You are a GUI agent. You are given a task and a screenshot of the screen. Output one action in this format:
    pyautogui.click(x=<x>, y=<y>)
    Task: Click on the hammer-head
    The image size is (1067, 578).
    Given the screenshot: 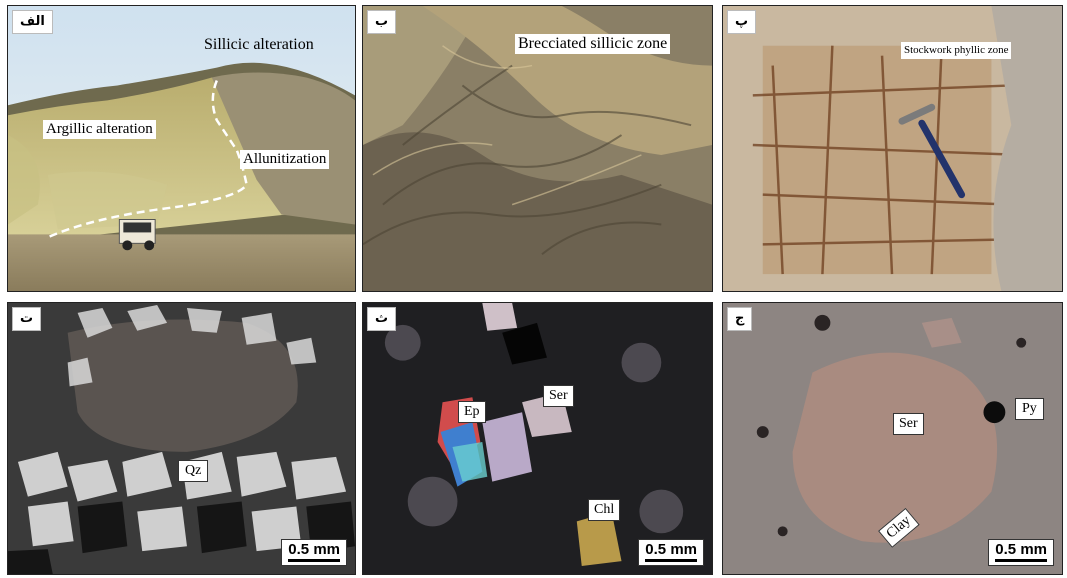 What is the action you would take?
    pyautogui.click(x=917, y=114)
    